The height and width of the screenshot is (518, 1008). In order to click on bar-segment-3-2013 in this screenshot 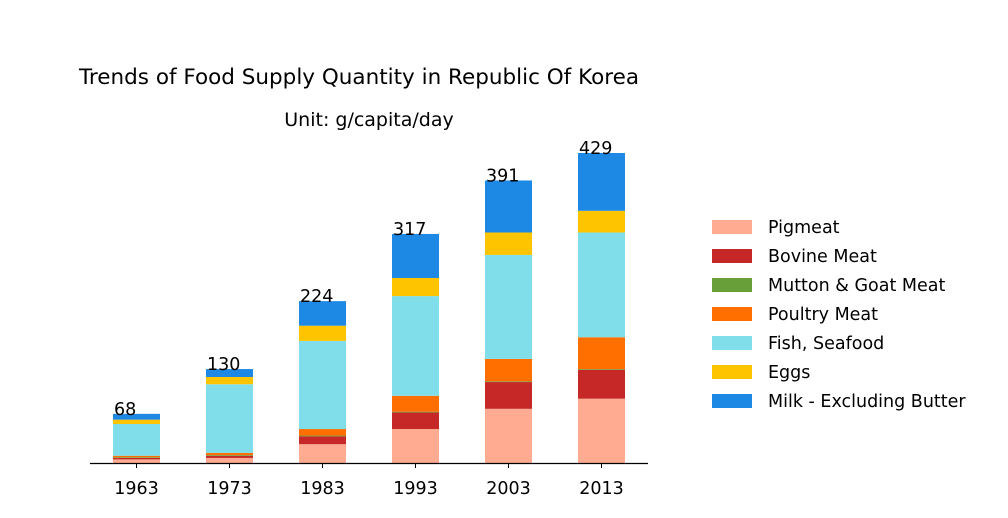, I will do `click(601, 353)`.